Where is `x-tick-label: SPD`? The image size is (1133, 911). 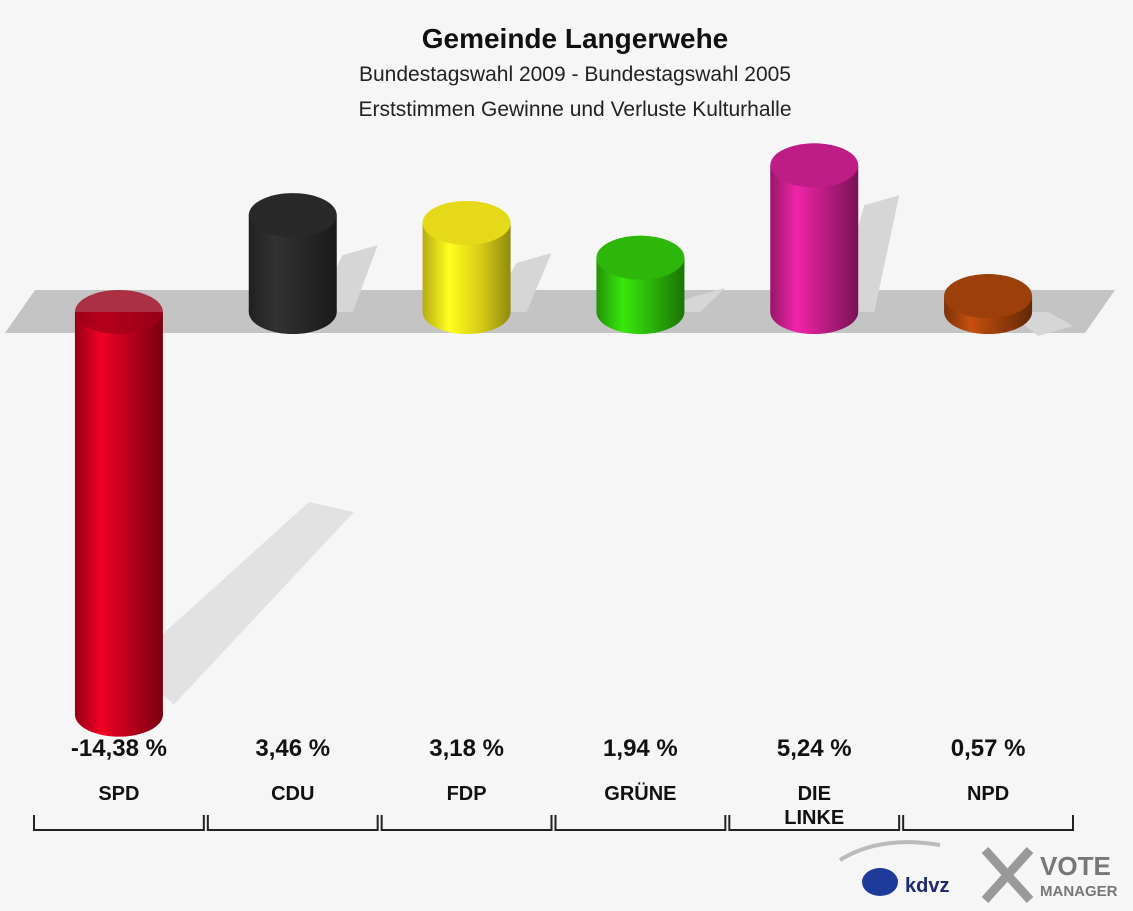
x-tick-label: SPD is located at coordinates (119, 794).